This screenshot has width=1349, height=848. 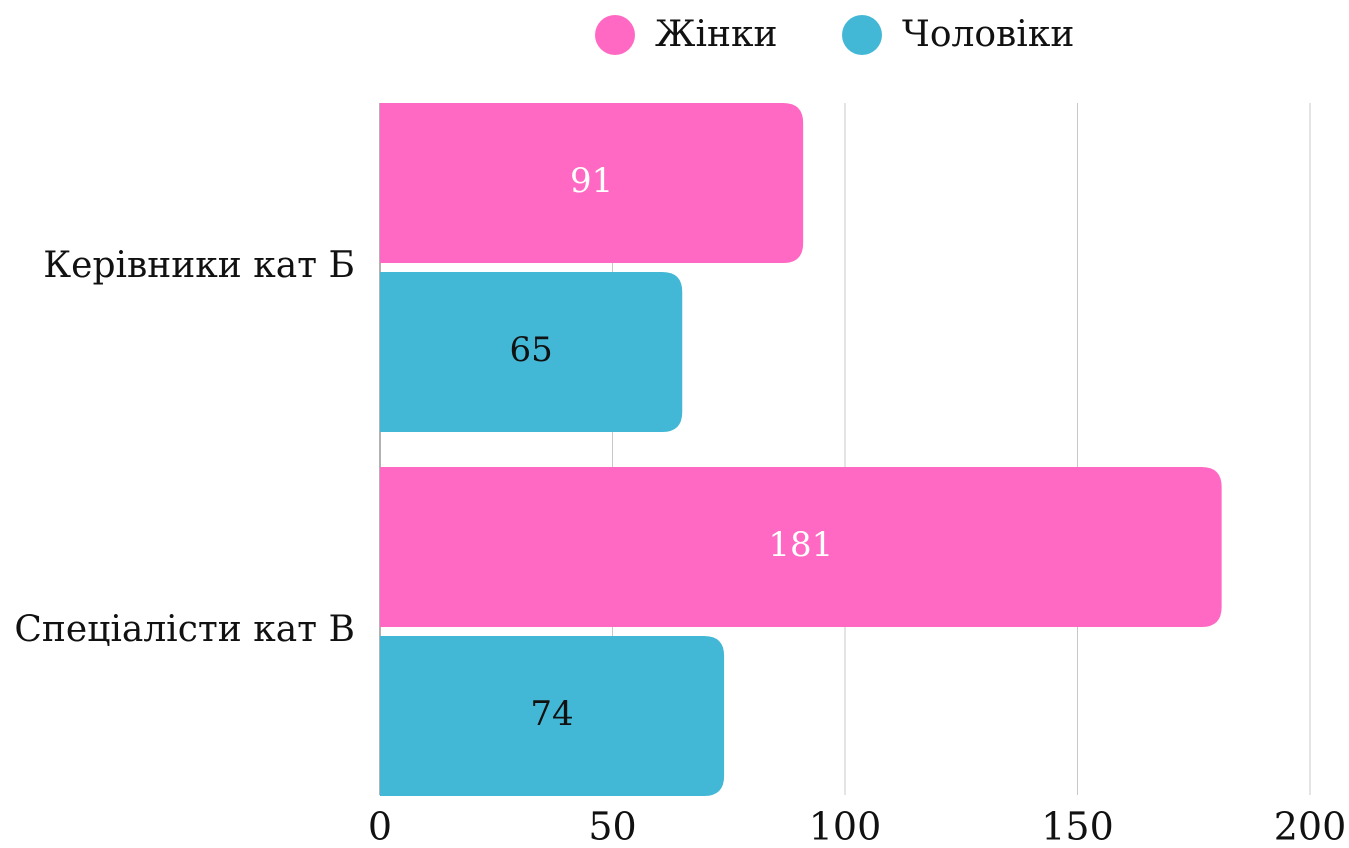 I want to click on x-tick-label: 0, so click(x=380, y=826).